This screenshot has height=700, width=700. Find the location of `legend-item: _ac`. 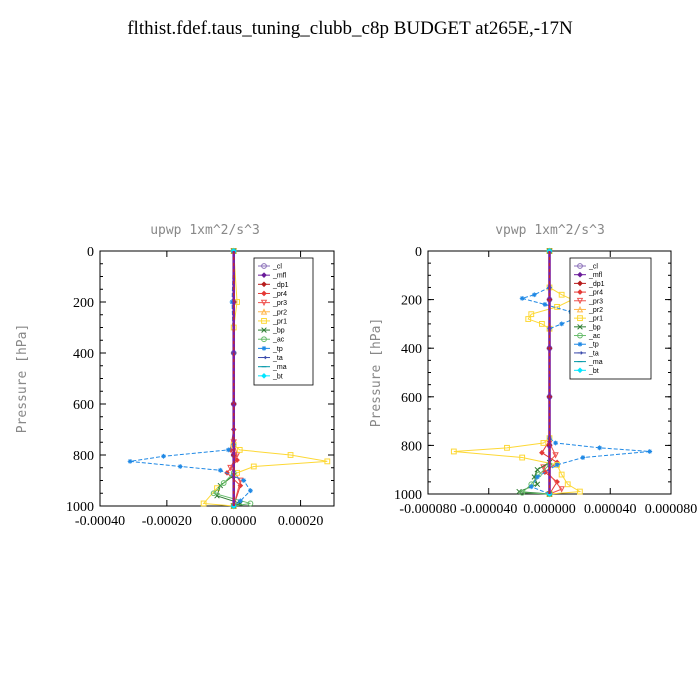

legend-item: _ac is located at coordinates (271, 340).